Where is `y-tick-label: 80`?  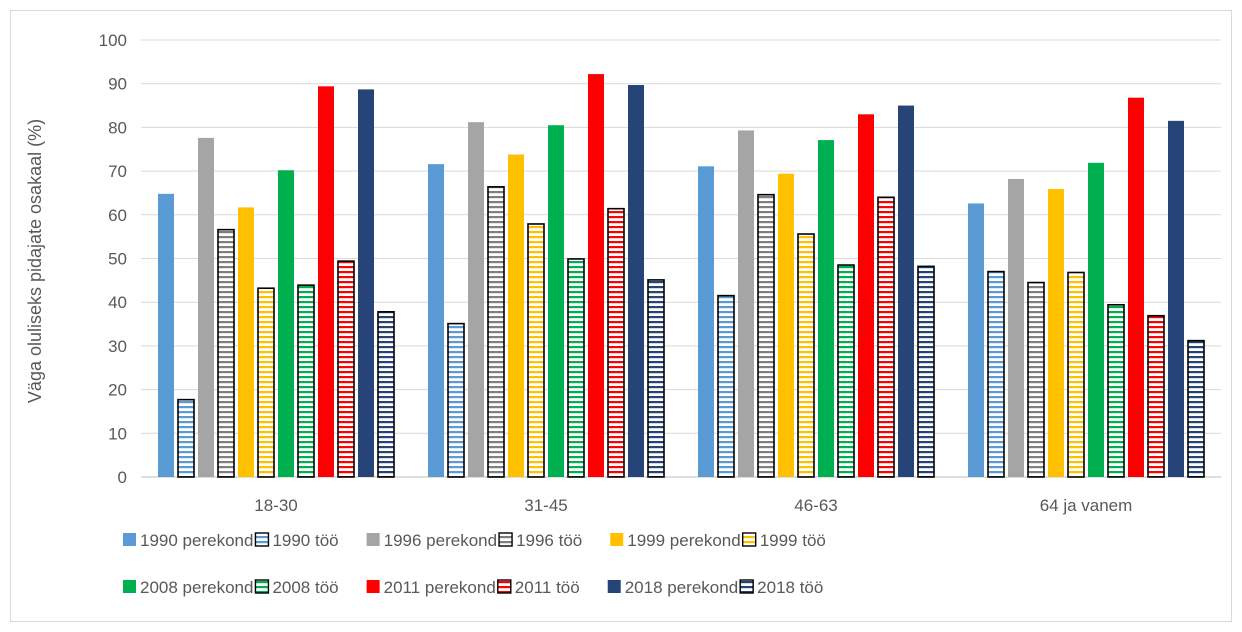 y-tick-label: 80 is located at coordinates (117, 127).